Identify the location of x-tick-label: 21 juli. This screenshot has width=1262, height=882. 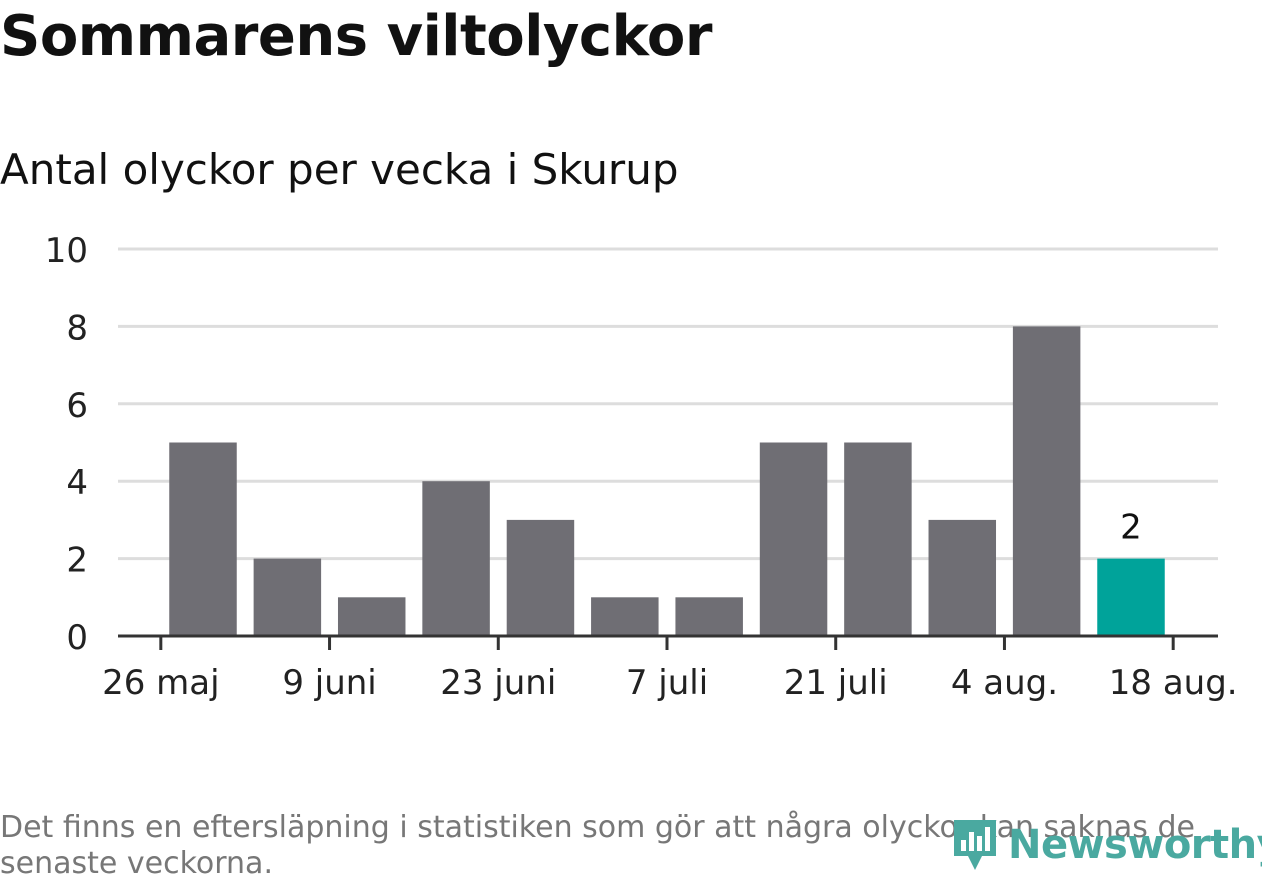
(836, 683).